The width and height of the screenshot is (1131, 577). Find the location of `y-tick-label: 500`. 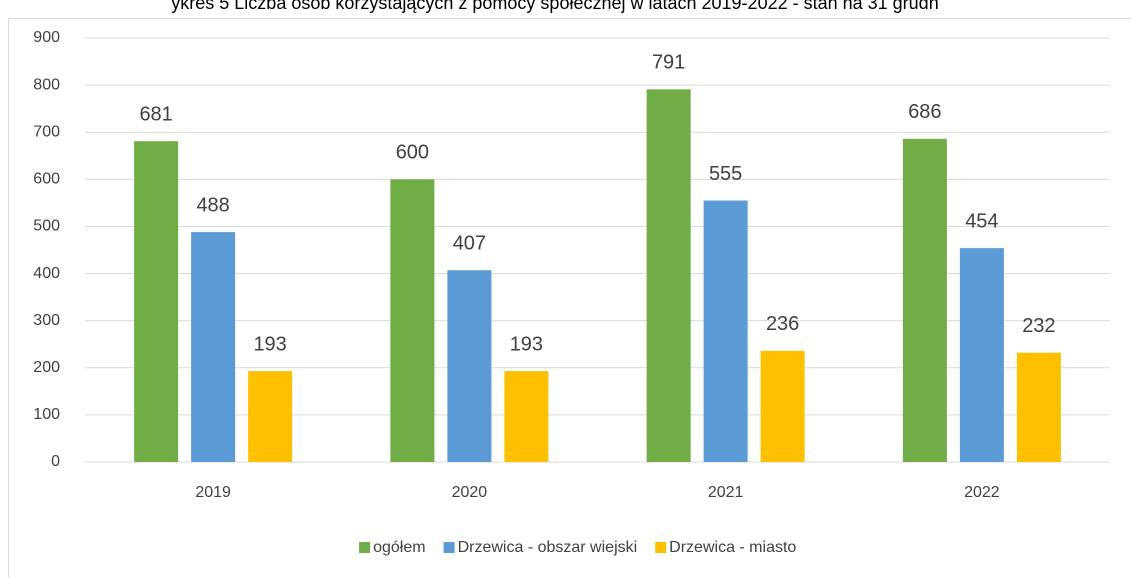

y-tick-label: 500 is located at coordinates (46, 226).